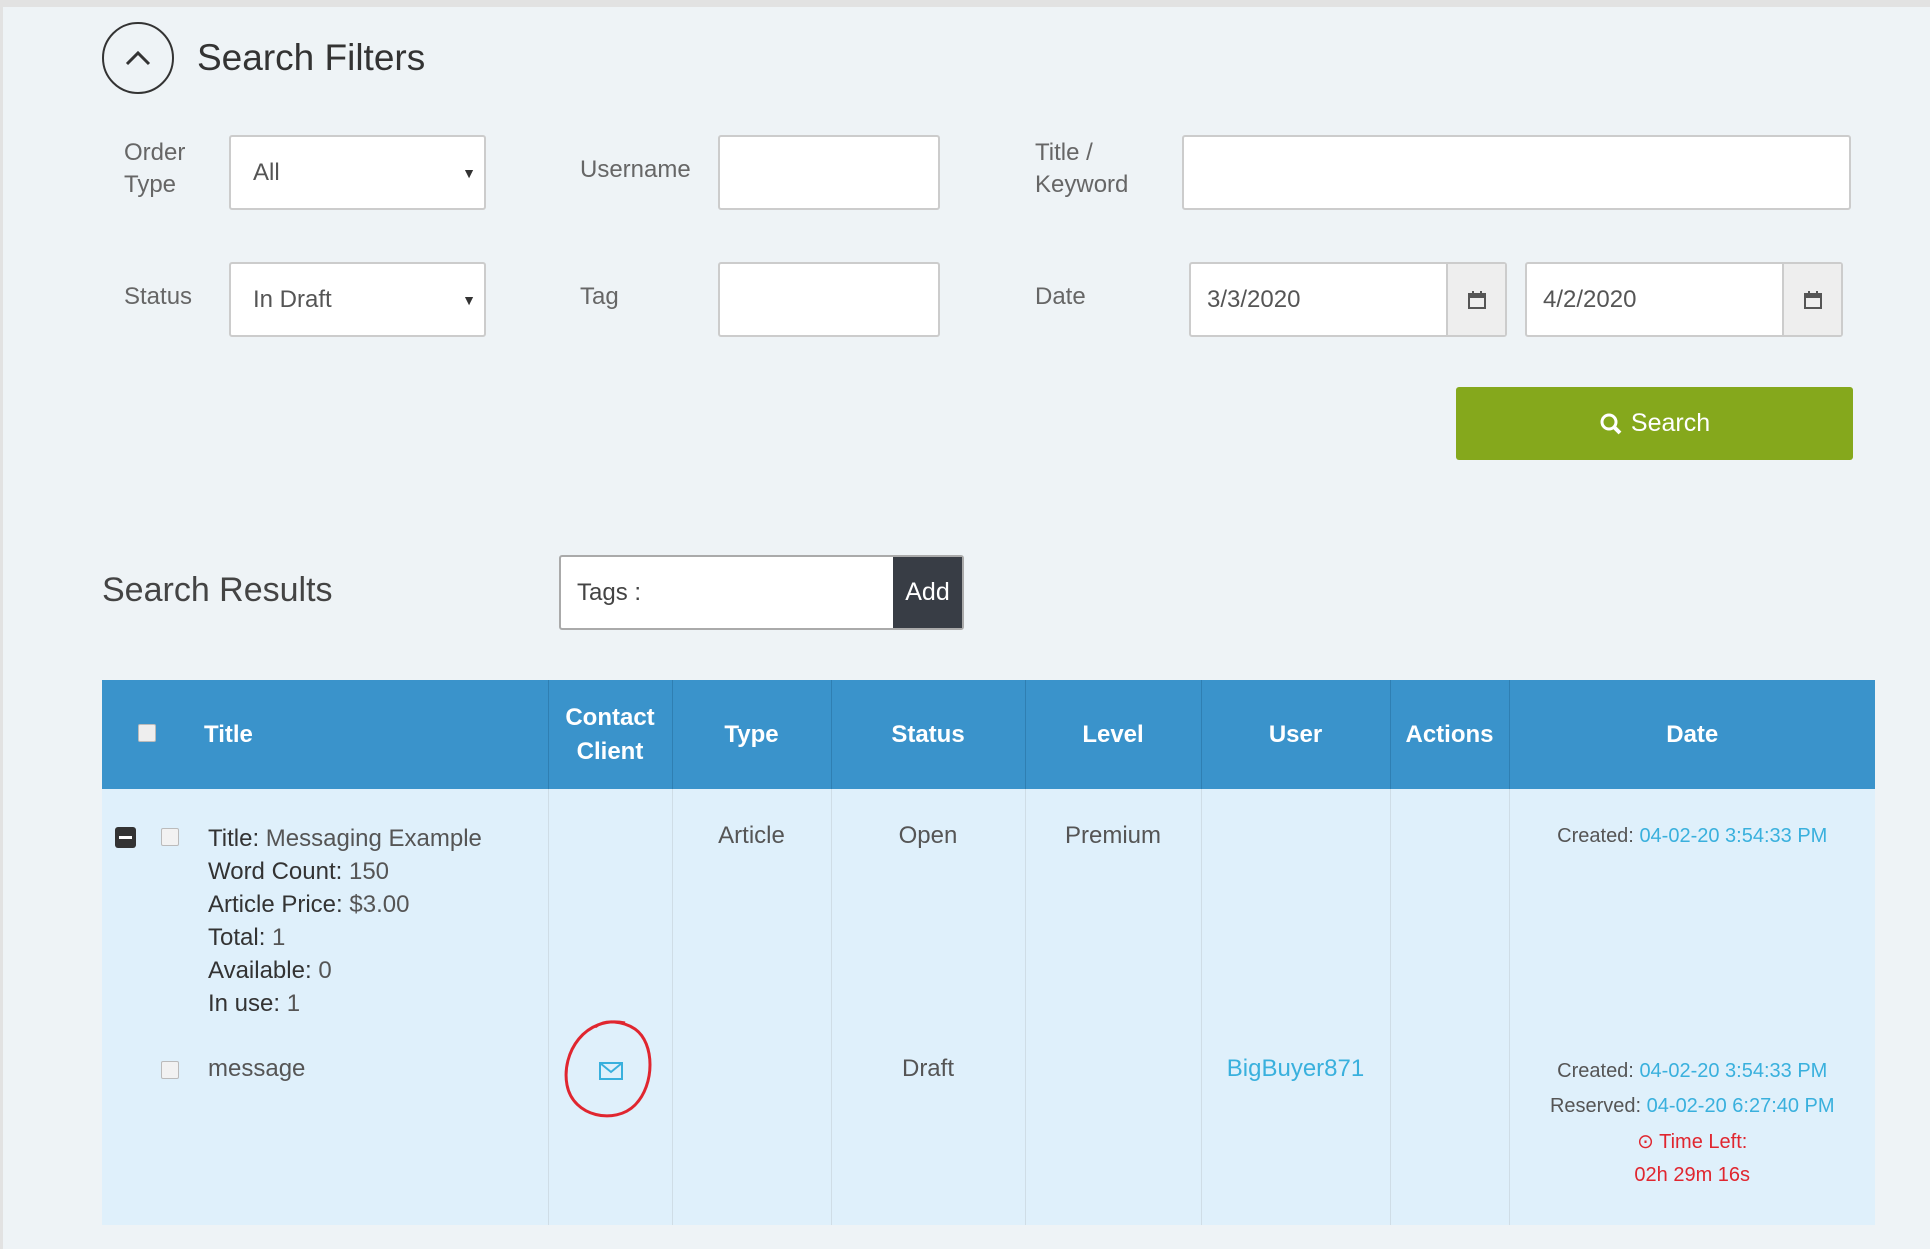  Describe the element at coordinates (927, 1068) in the screenshot. I see `item-status: Draft` at that location.